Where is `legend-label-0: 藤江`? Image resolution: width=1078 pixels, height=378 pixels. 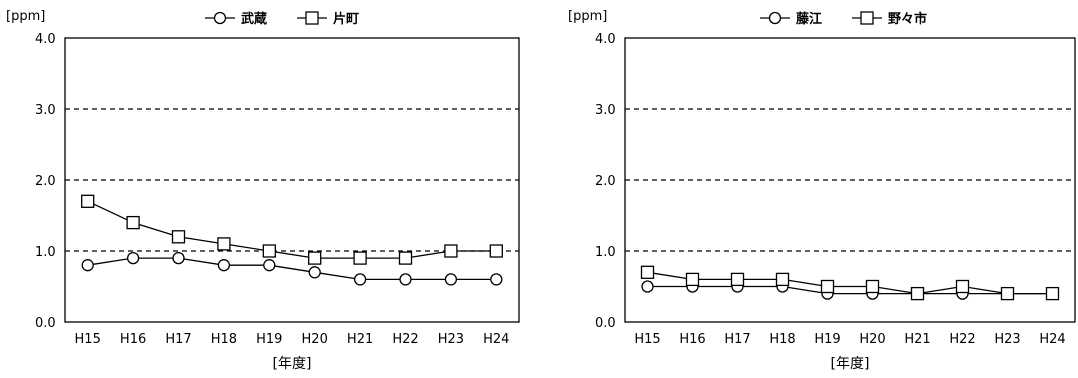
legend-label-0: 藤江 is located at coordinates (809, 19).